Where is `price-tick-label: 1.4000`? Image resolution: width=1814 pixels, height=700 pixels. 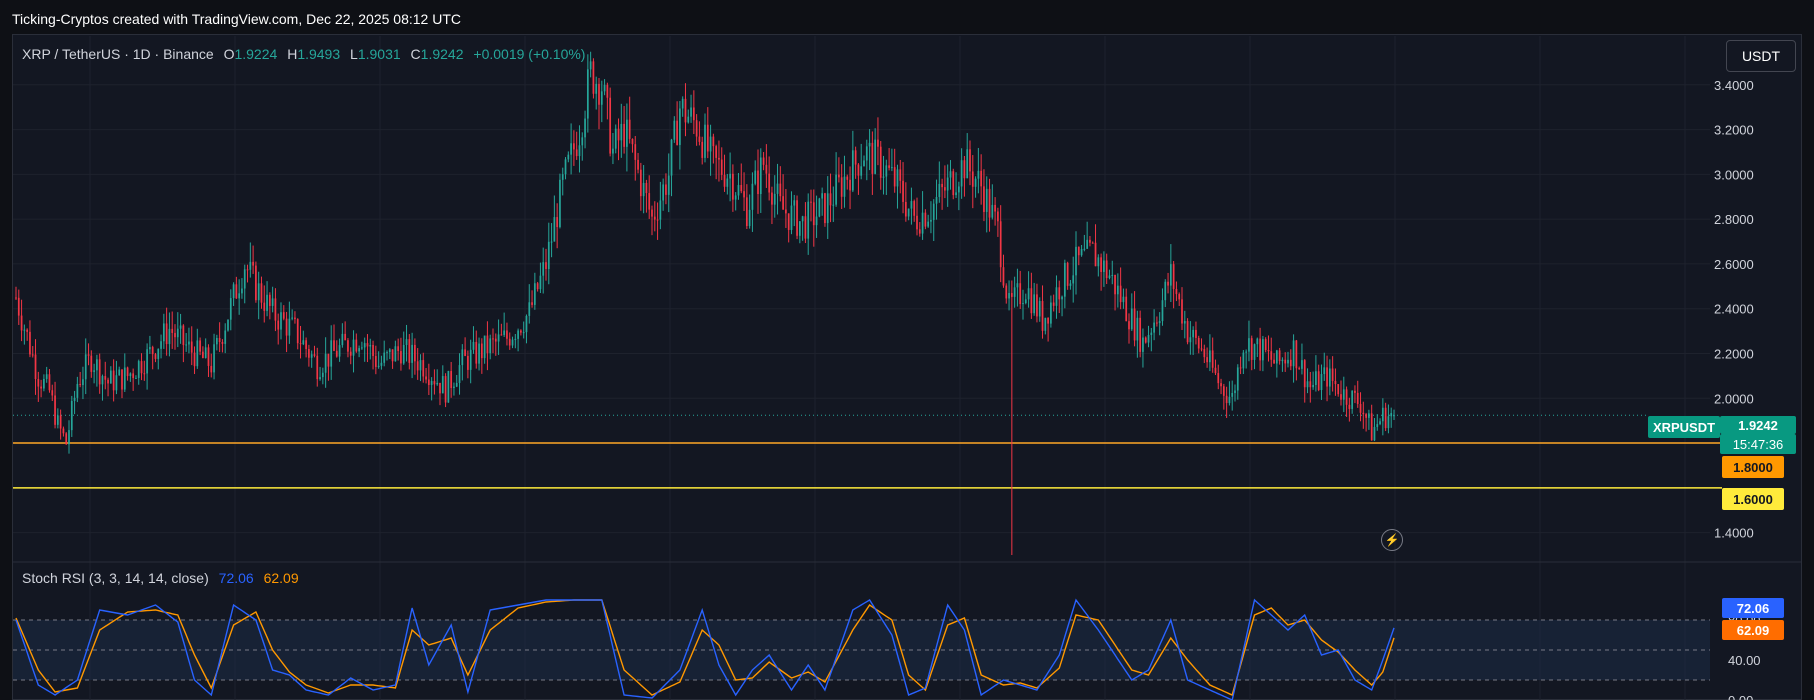 price-tick-label: 1.4000 is located at coordinates (1734, 533).